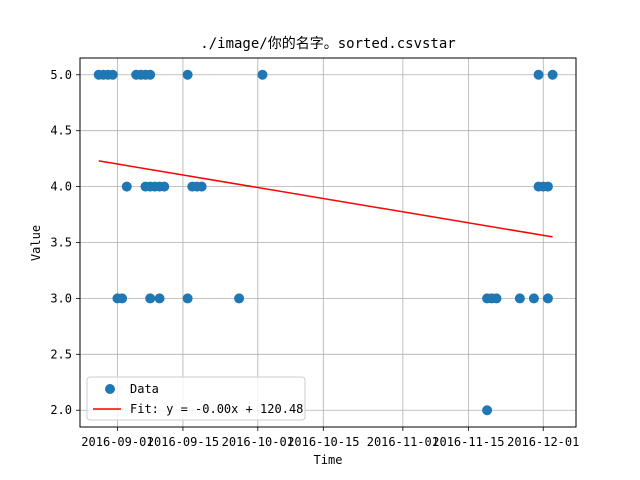  I want to click on chart-title: ./image/你的名字。sorted.csvstar, so click(327, 44).